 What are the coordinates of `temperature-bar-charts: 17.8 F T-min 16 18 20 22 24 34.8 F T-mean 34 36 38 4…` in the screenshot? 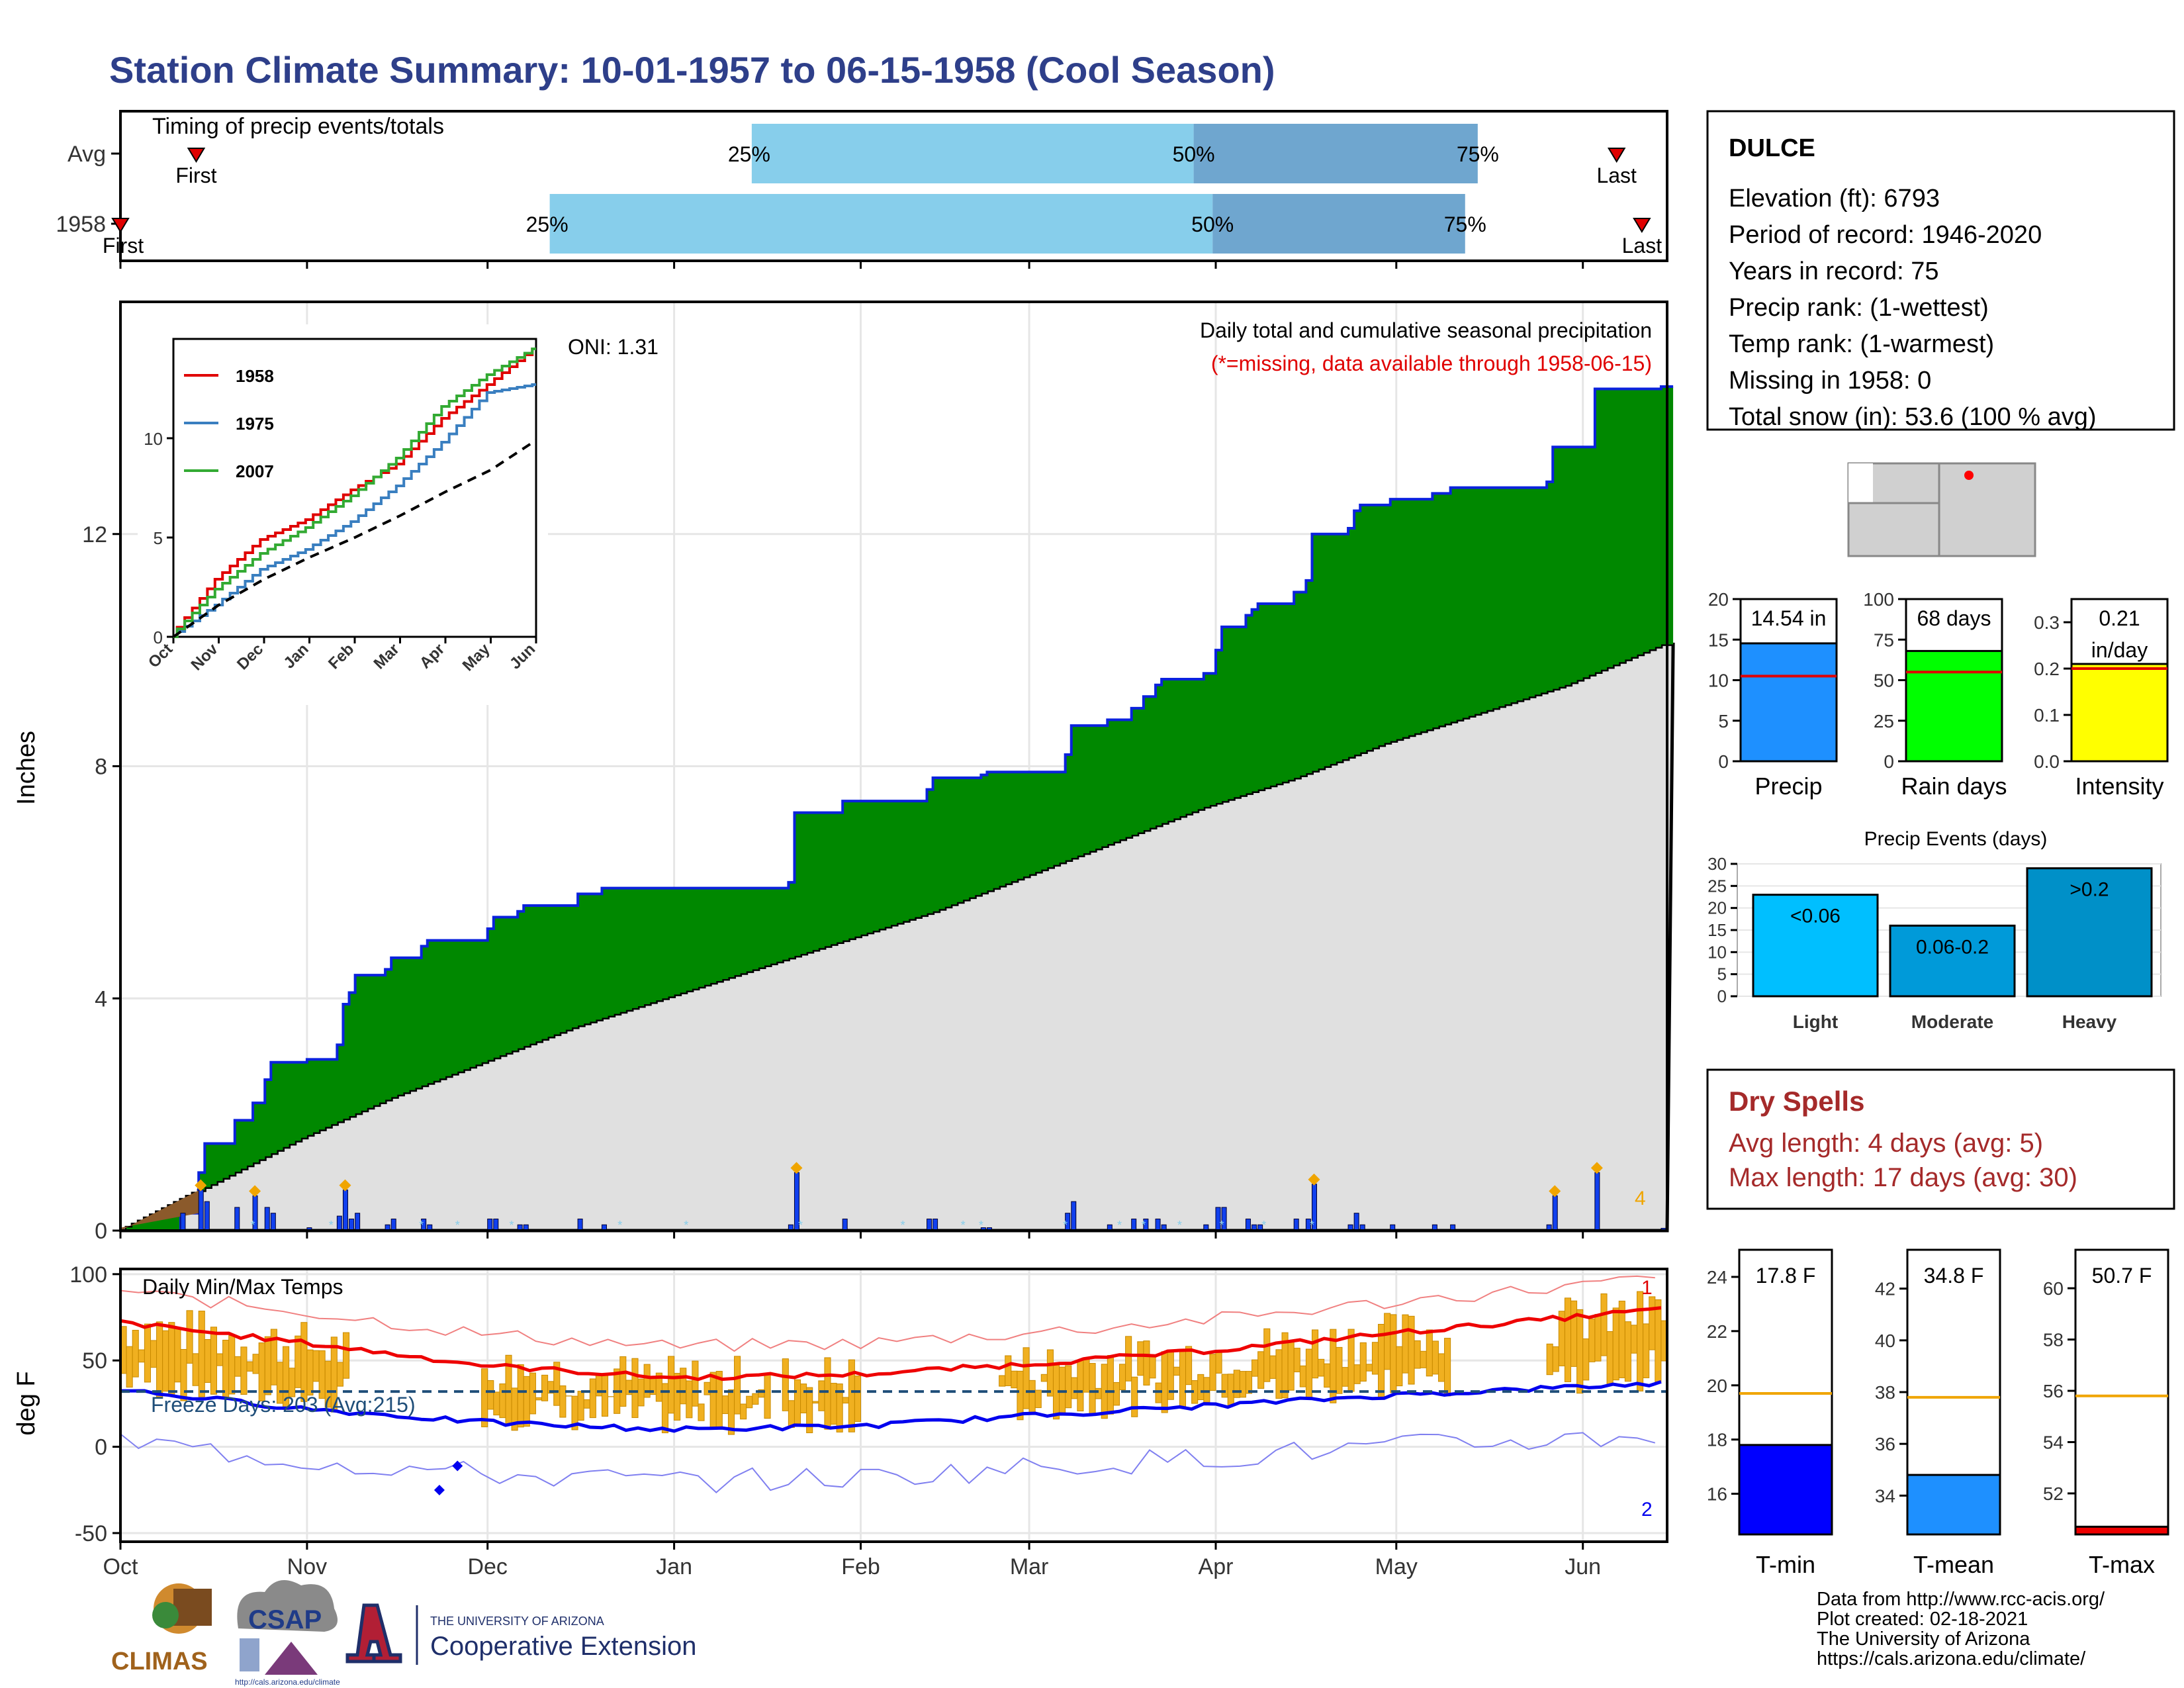 It's located at (1938, 1413).